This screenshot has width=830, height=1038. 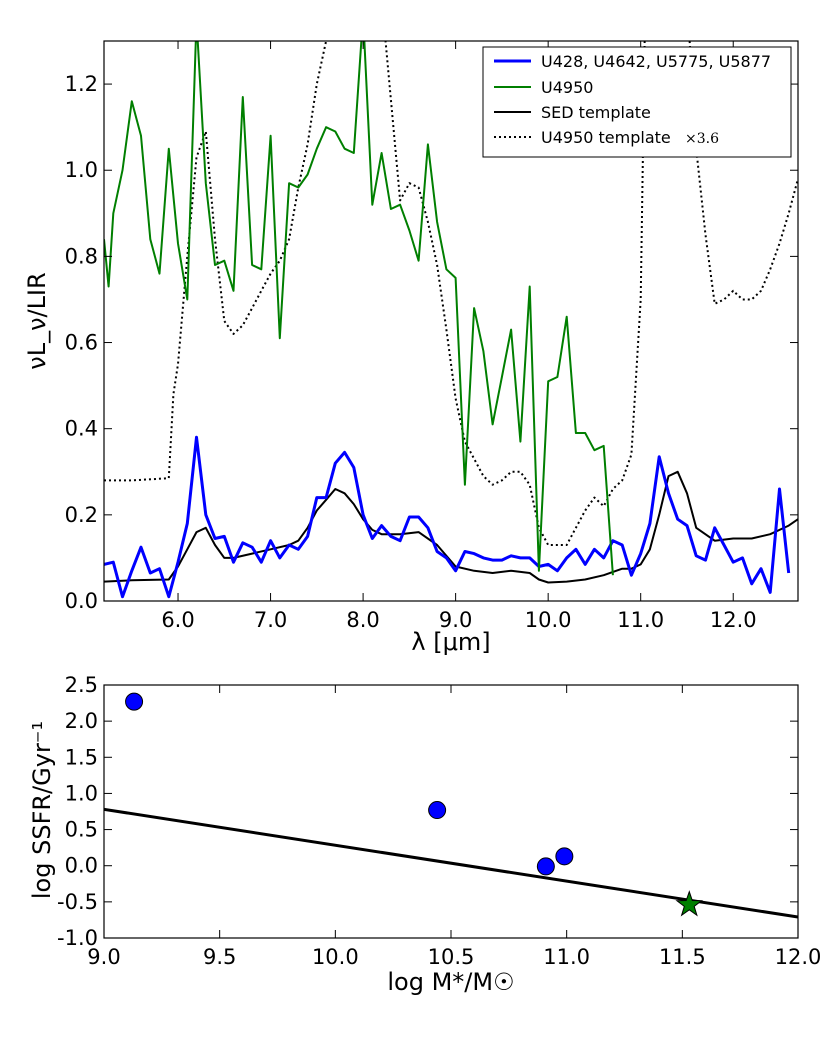 What do you see at coordinates (81, 515) in the screenshot?
I see `spectrum-y-tick-label: 0.2` at bounding box center [81, 515].